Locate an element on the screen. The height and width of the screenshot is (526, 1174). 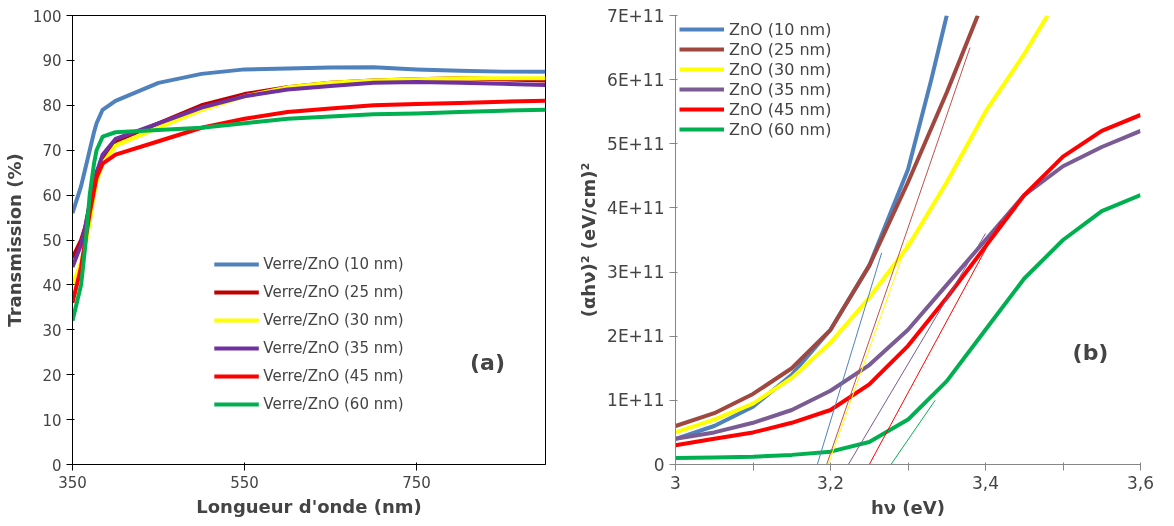
legend-label: Verre/ZnO (35 nm) is located at coordinates (333, 348).